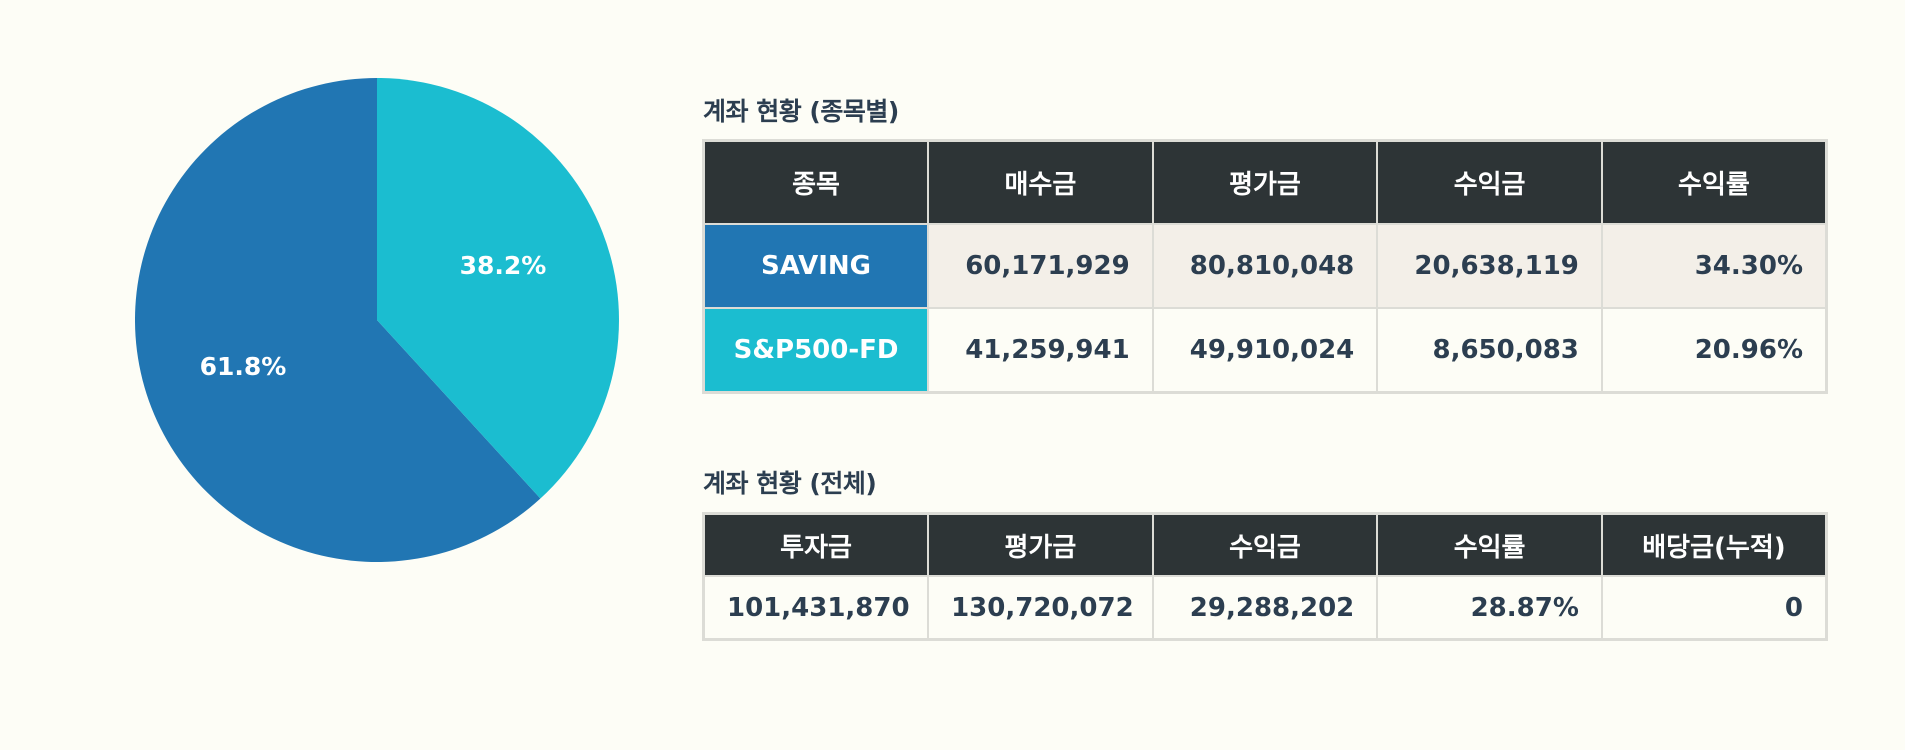 Image resolution: width=1905 pixels, height=750 pixels. What do you see at coordinates (816, 608) in the screenshot?
I see `invest-amount: 101,431,870` at bounding box center [816, 608].